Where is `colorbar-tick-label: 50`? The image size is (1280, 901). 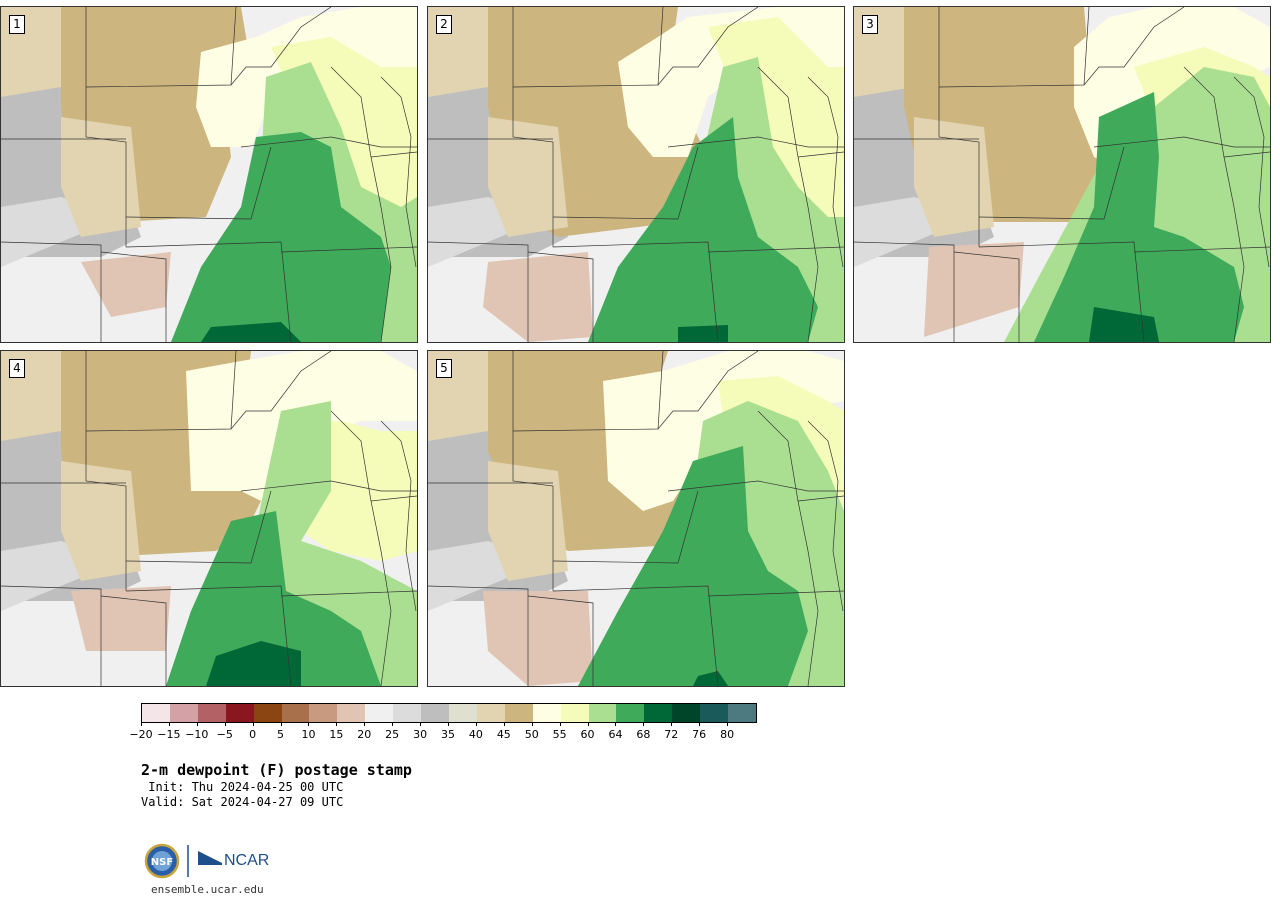
colorbar-tick-label: 50 is located at coordinates (531, 734).